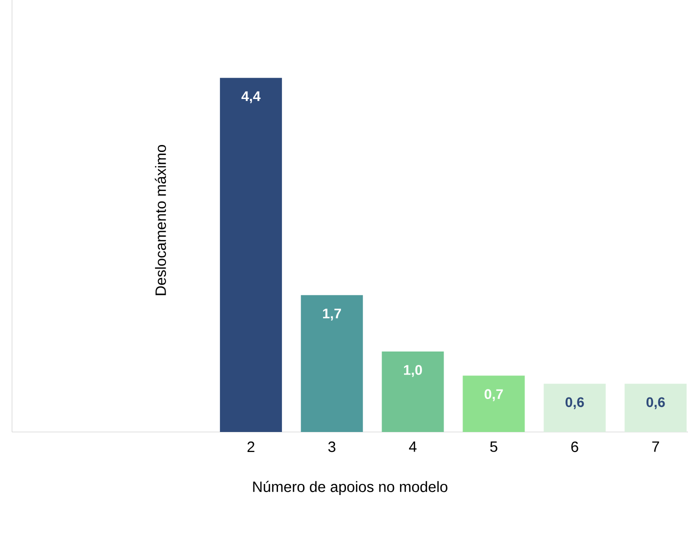 The width and height of the screenshot is (688, 540). What do you see at coordinates (494, 447) in the screenshot?
I see `x-tick-label: 5` at bounding box center [494, 447].